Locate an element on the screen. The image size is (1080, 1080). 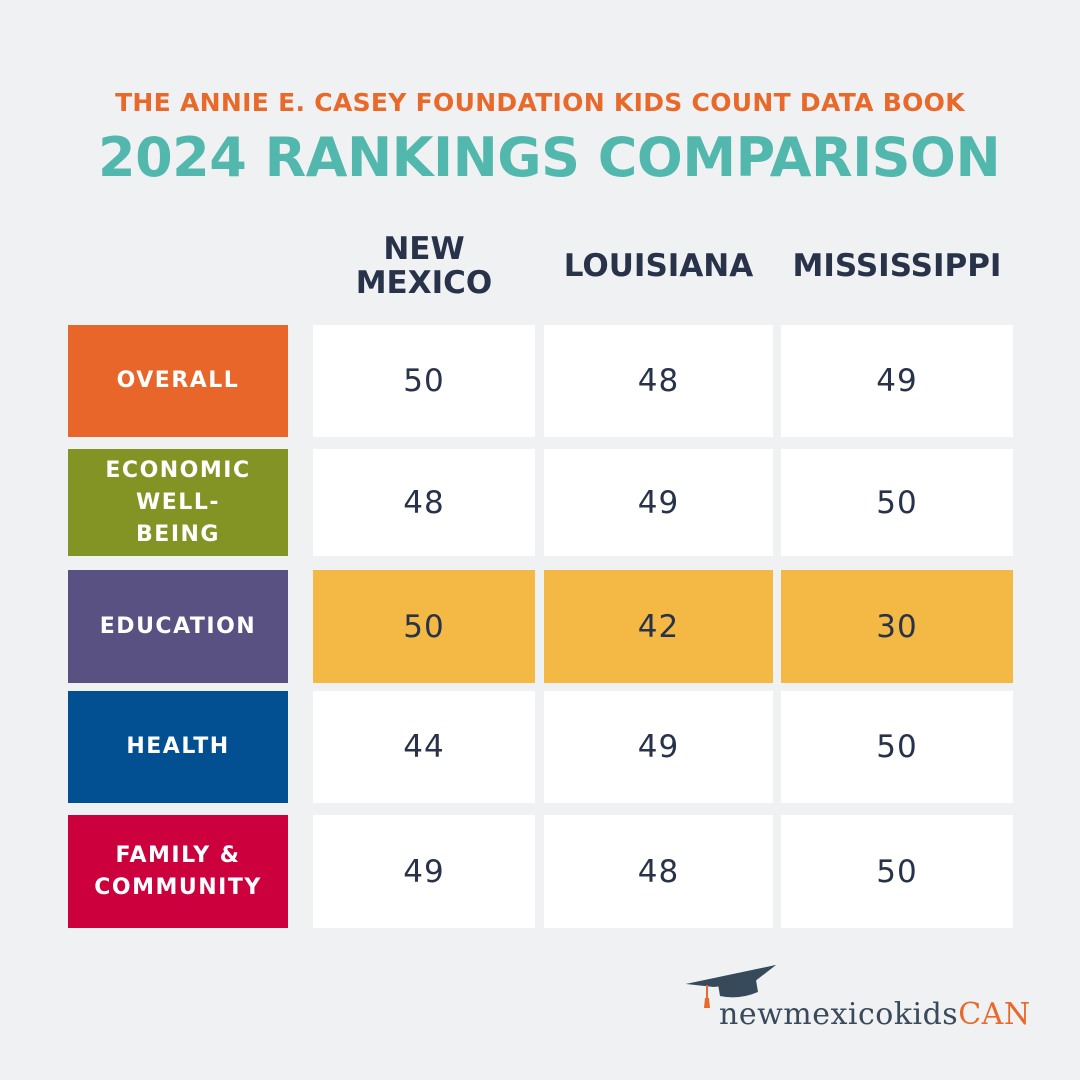
table-cell-highlighted: 50 is located at coordinates (424, 626).